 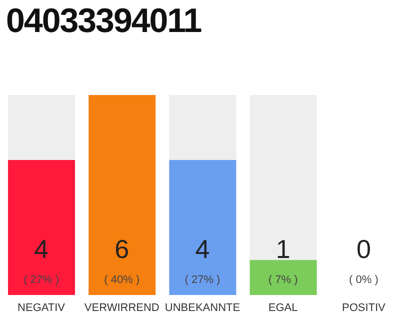 What do you see at coordinates (364, 308) in the screenshot?
I see `x-tick-label: POSITIV` at bounding box center [364, 308].